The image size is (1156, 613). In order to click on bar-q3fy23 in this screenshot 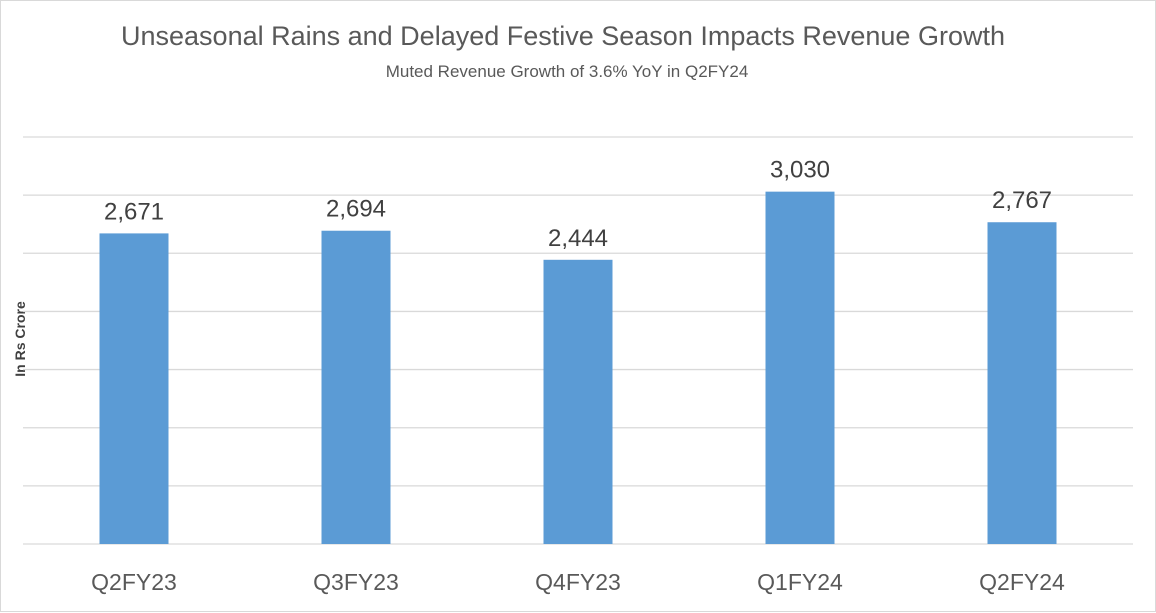, I will do `click(356, 387)`.